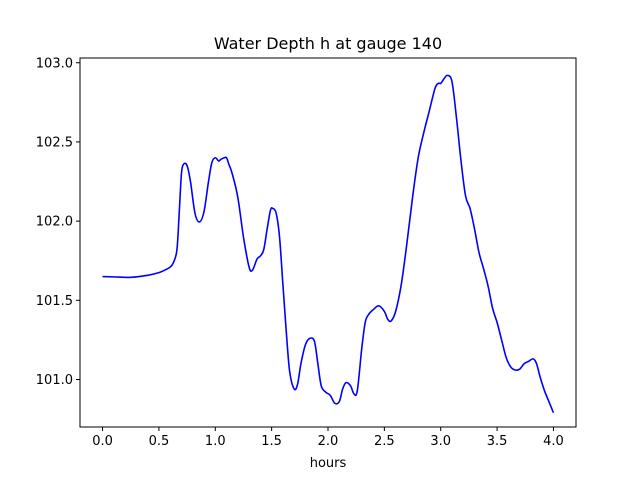 The height and width of the screenshot is (480, 640). Describe the element at coordinates (54, 63) in the screenshot. I see `y-tick-label: 103.0` at that location.